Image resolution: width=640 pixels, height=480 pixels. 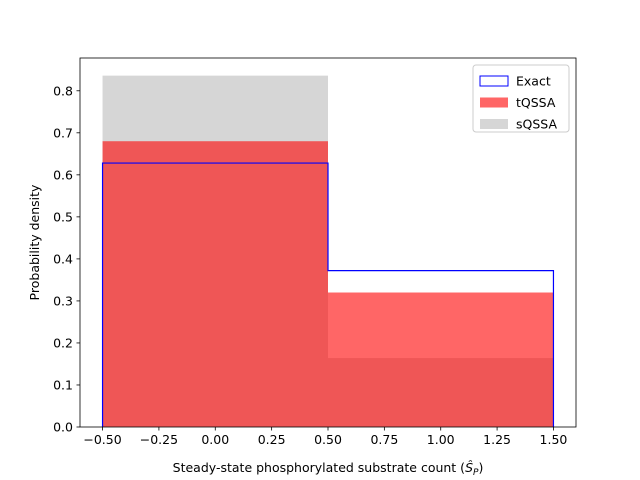 What do you see at coordinates (63, 90) in the screenshot?
I see `y-tick-label: 0.8` at bounding box center [63, 90].